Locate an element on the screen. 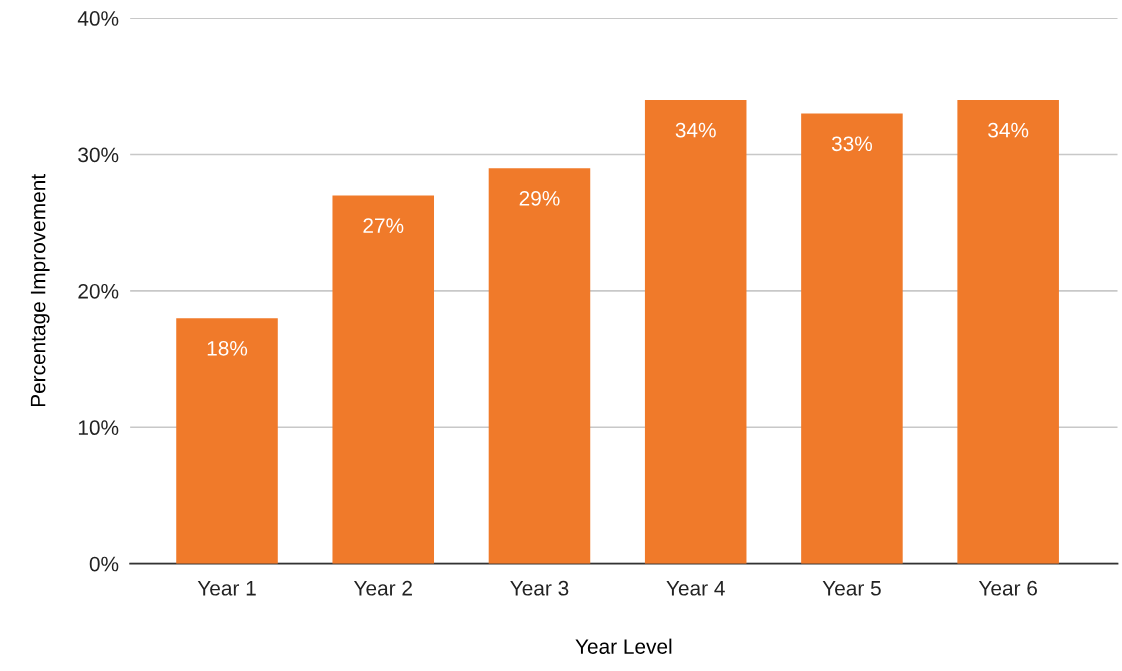  data-label: 29% is located at coordinates (539, 198).